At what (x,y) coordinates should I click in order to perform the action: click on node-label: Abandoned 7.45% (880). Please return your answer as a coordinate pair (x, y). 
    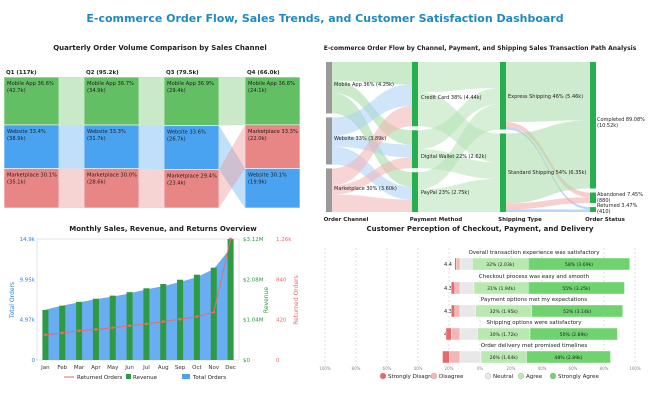
    Looking at the image, I should click on (620, 198).